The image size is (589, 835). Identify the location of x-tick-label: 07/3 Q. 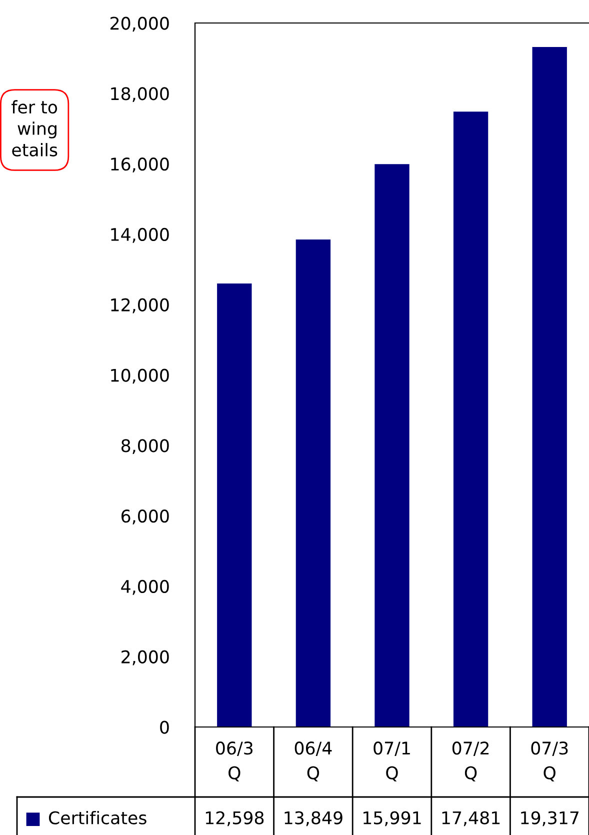
(549, 762).